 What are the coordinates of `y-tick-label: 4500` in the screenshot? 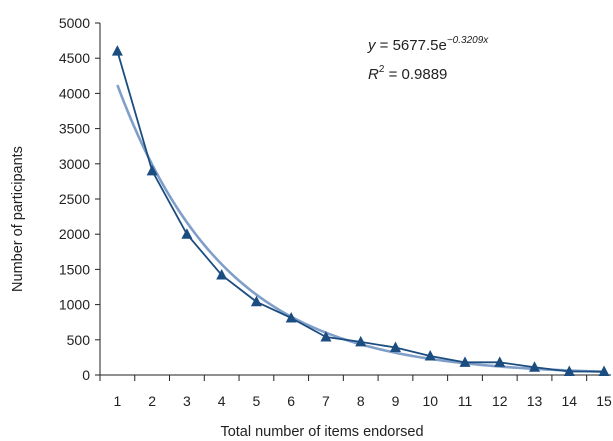 It's located at (74, 58).